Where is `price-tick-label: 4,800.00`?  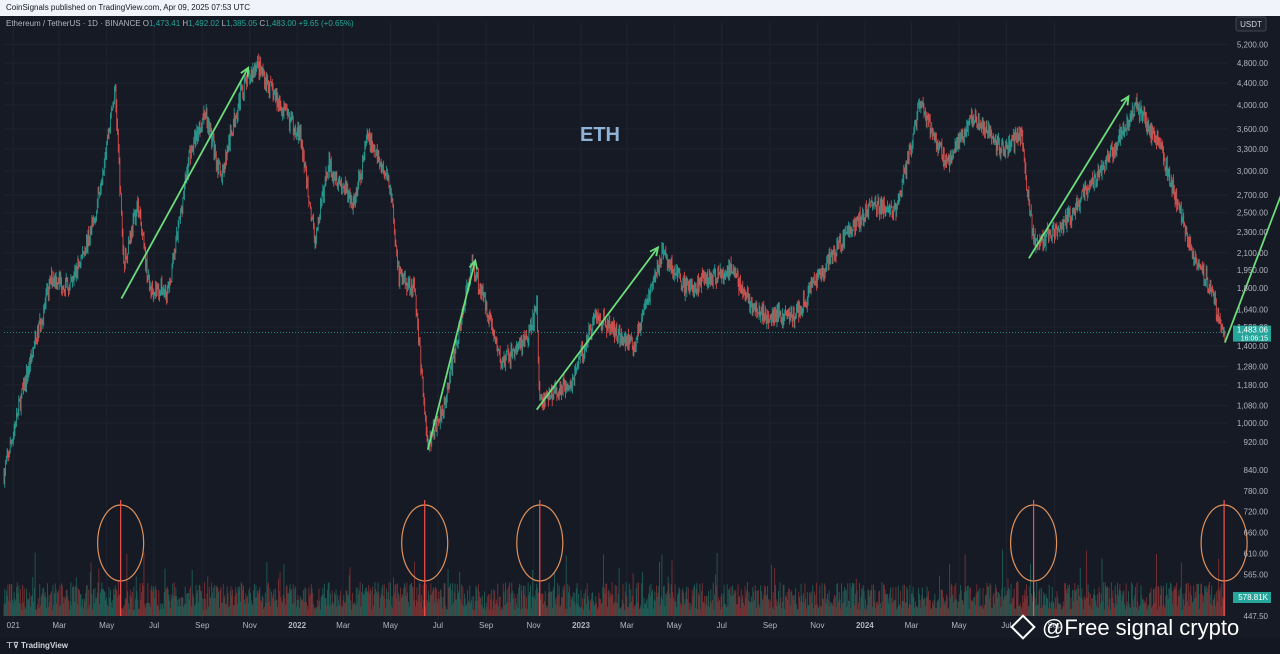 price-tick-label: 4,800.00 is located at coordinates (1253, 63).